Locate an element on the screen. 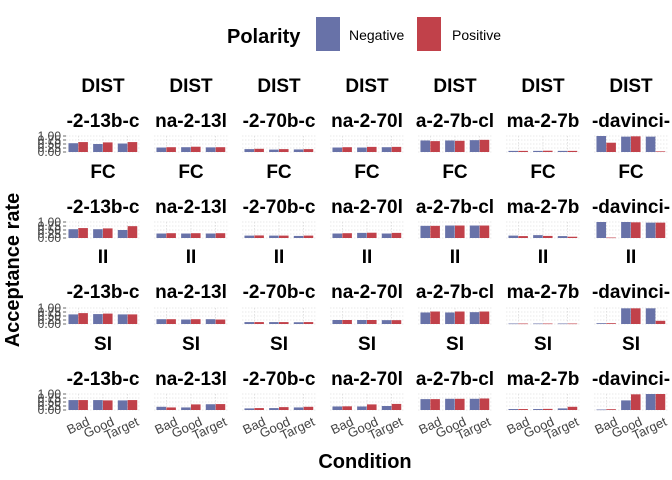  facet-panel: DIST na-2-70l is located at coordinates (367, 114).